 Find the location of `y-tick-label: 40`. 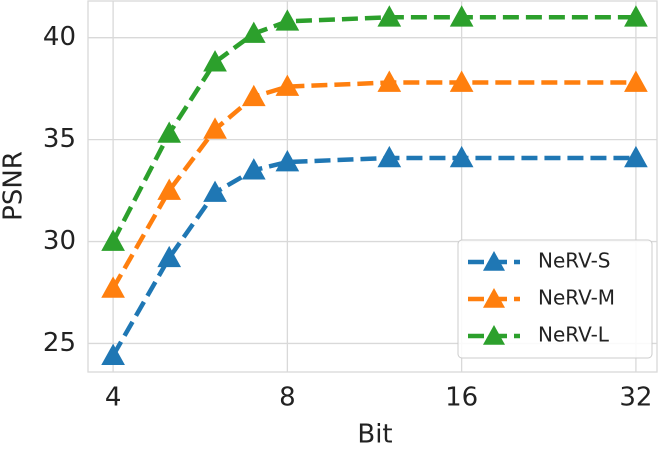

y-tick-label: 40 is located at coordinates (59, 37).